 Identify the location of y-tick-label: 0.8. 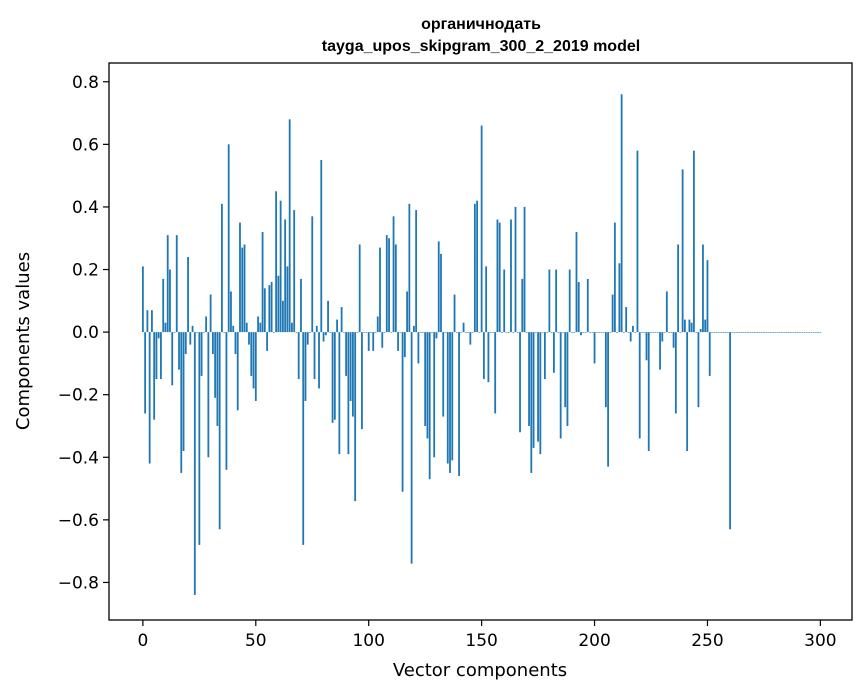
(85, 83).